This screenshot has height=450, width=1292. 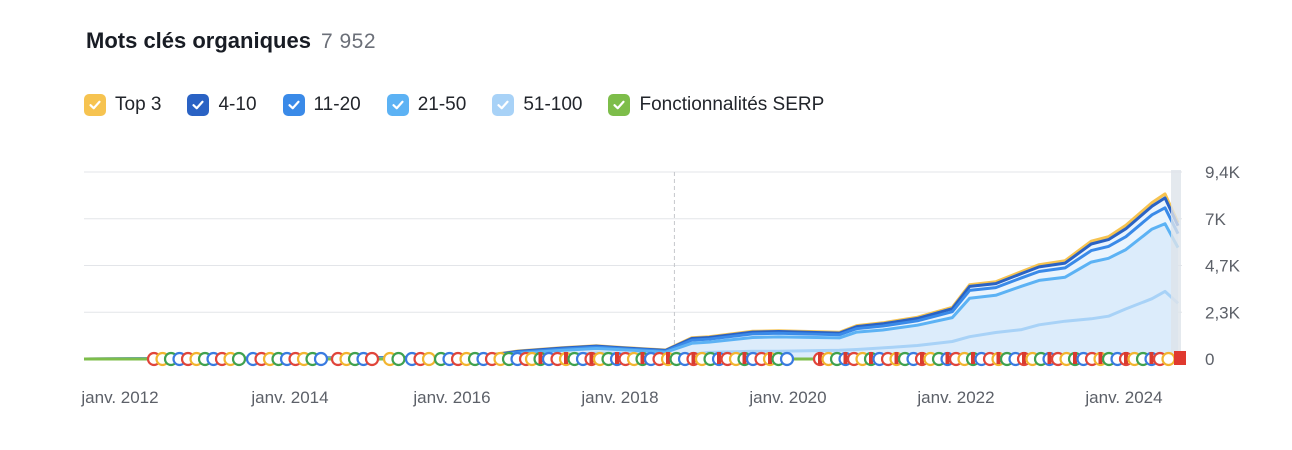 What do you see at coordinates (1176, 264) in the screenshot?
I see `range-end-band` at bounding box center [1176, 264].